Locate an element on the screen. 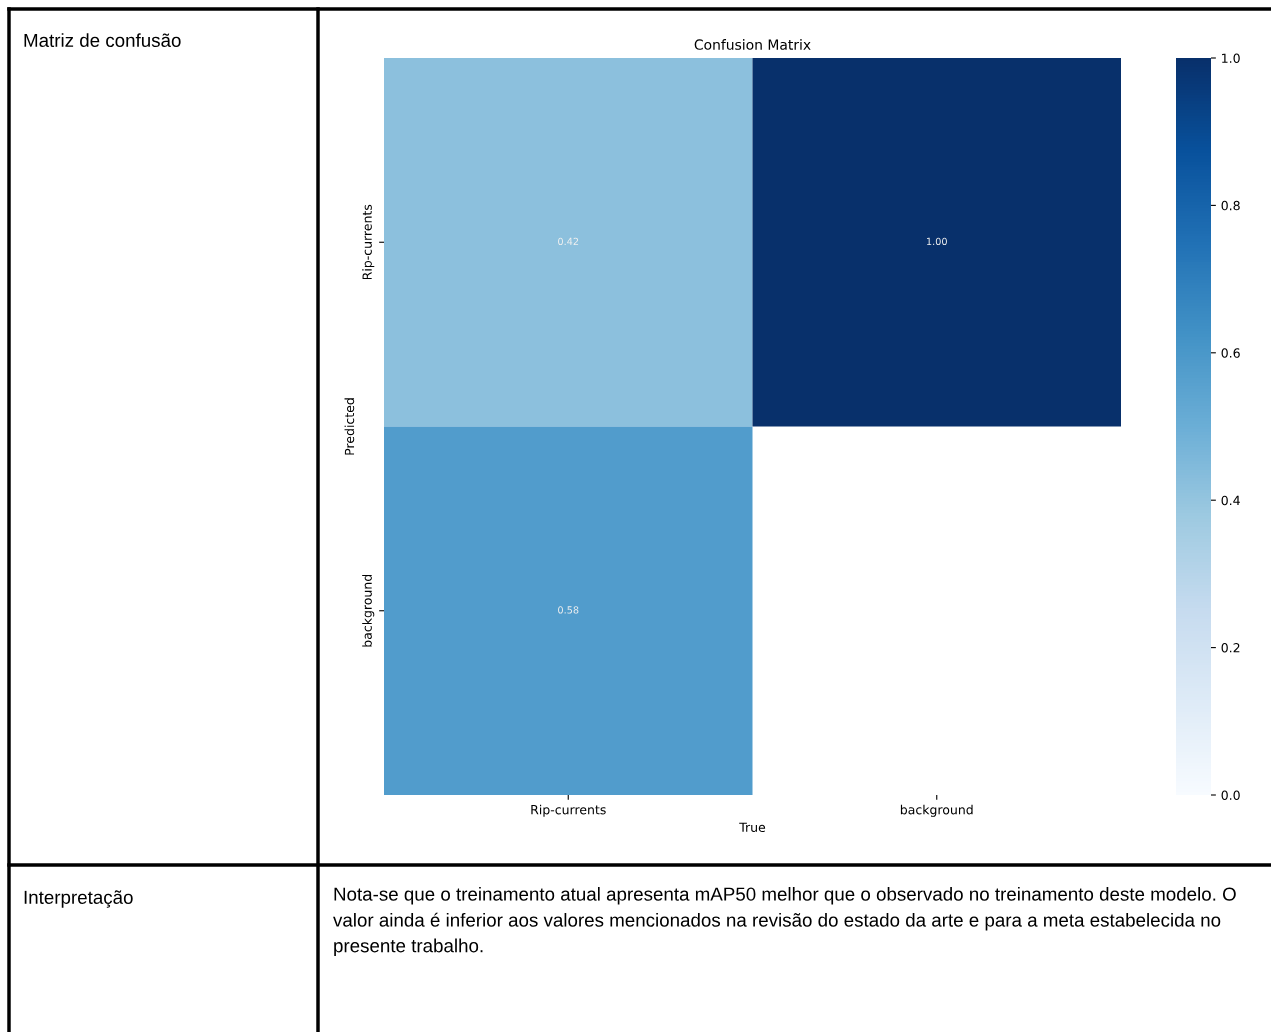 The image size is (1271, 1032). data-label: 0.42 is located at coordinates (568, 241).